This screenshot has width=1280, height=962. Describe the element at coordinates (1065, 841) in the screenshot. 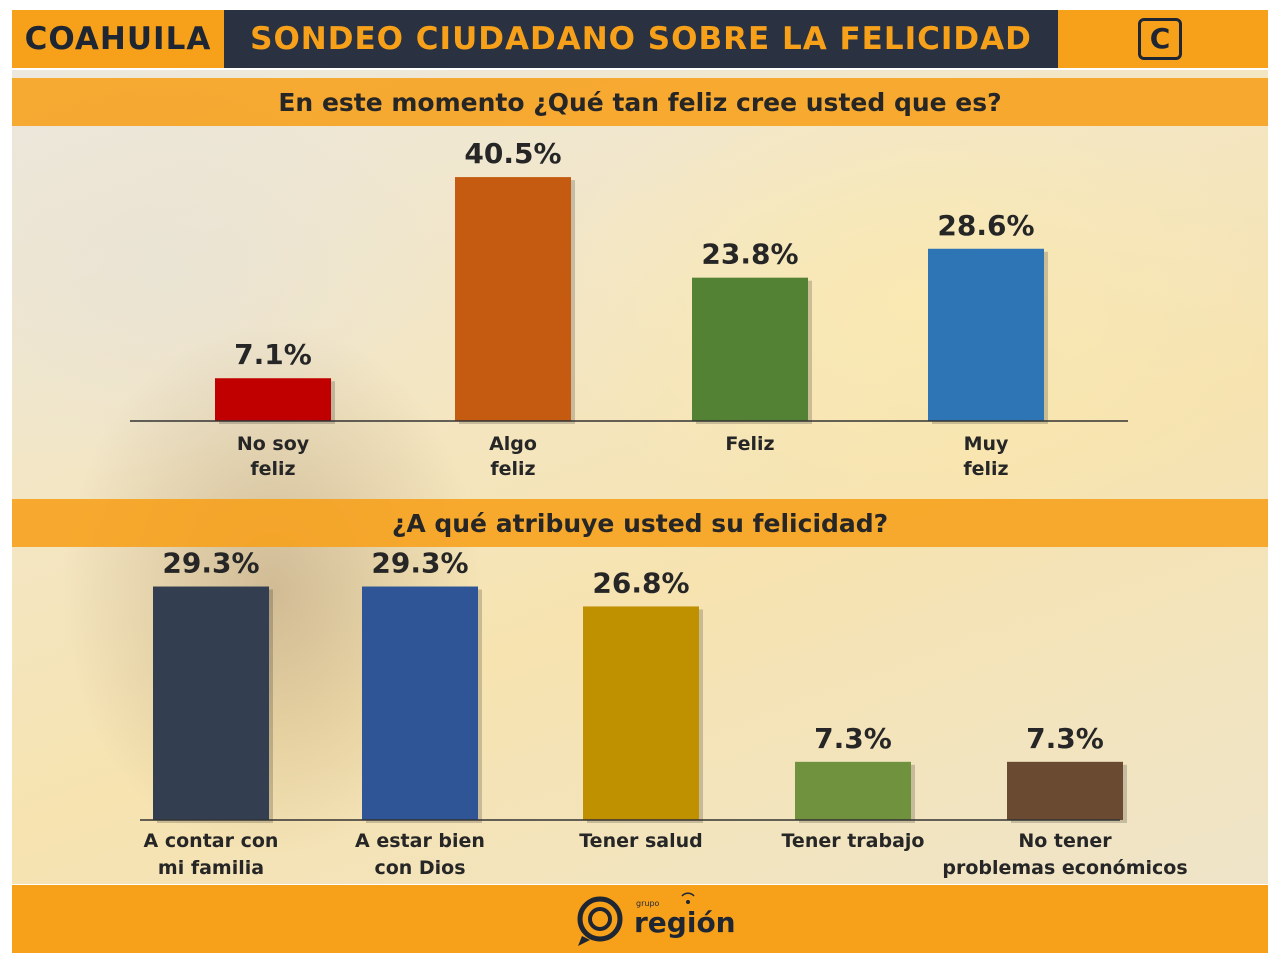

I see `c2-category-label-4-0: No tener` at that location.